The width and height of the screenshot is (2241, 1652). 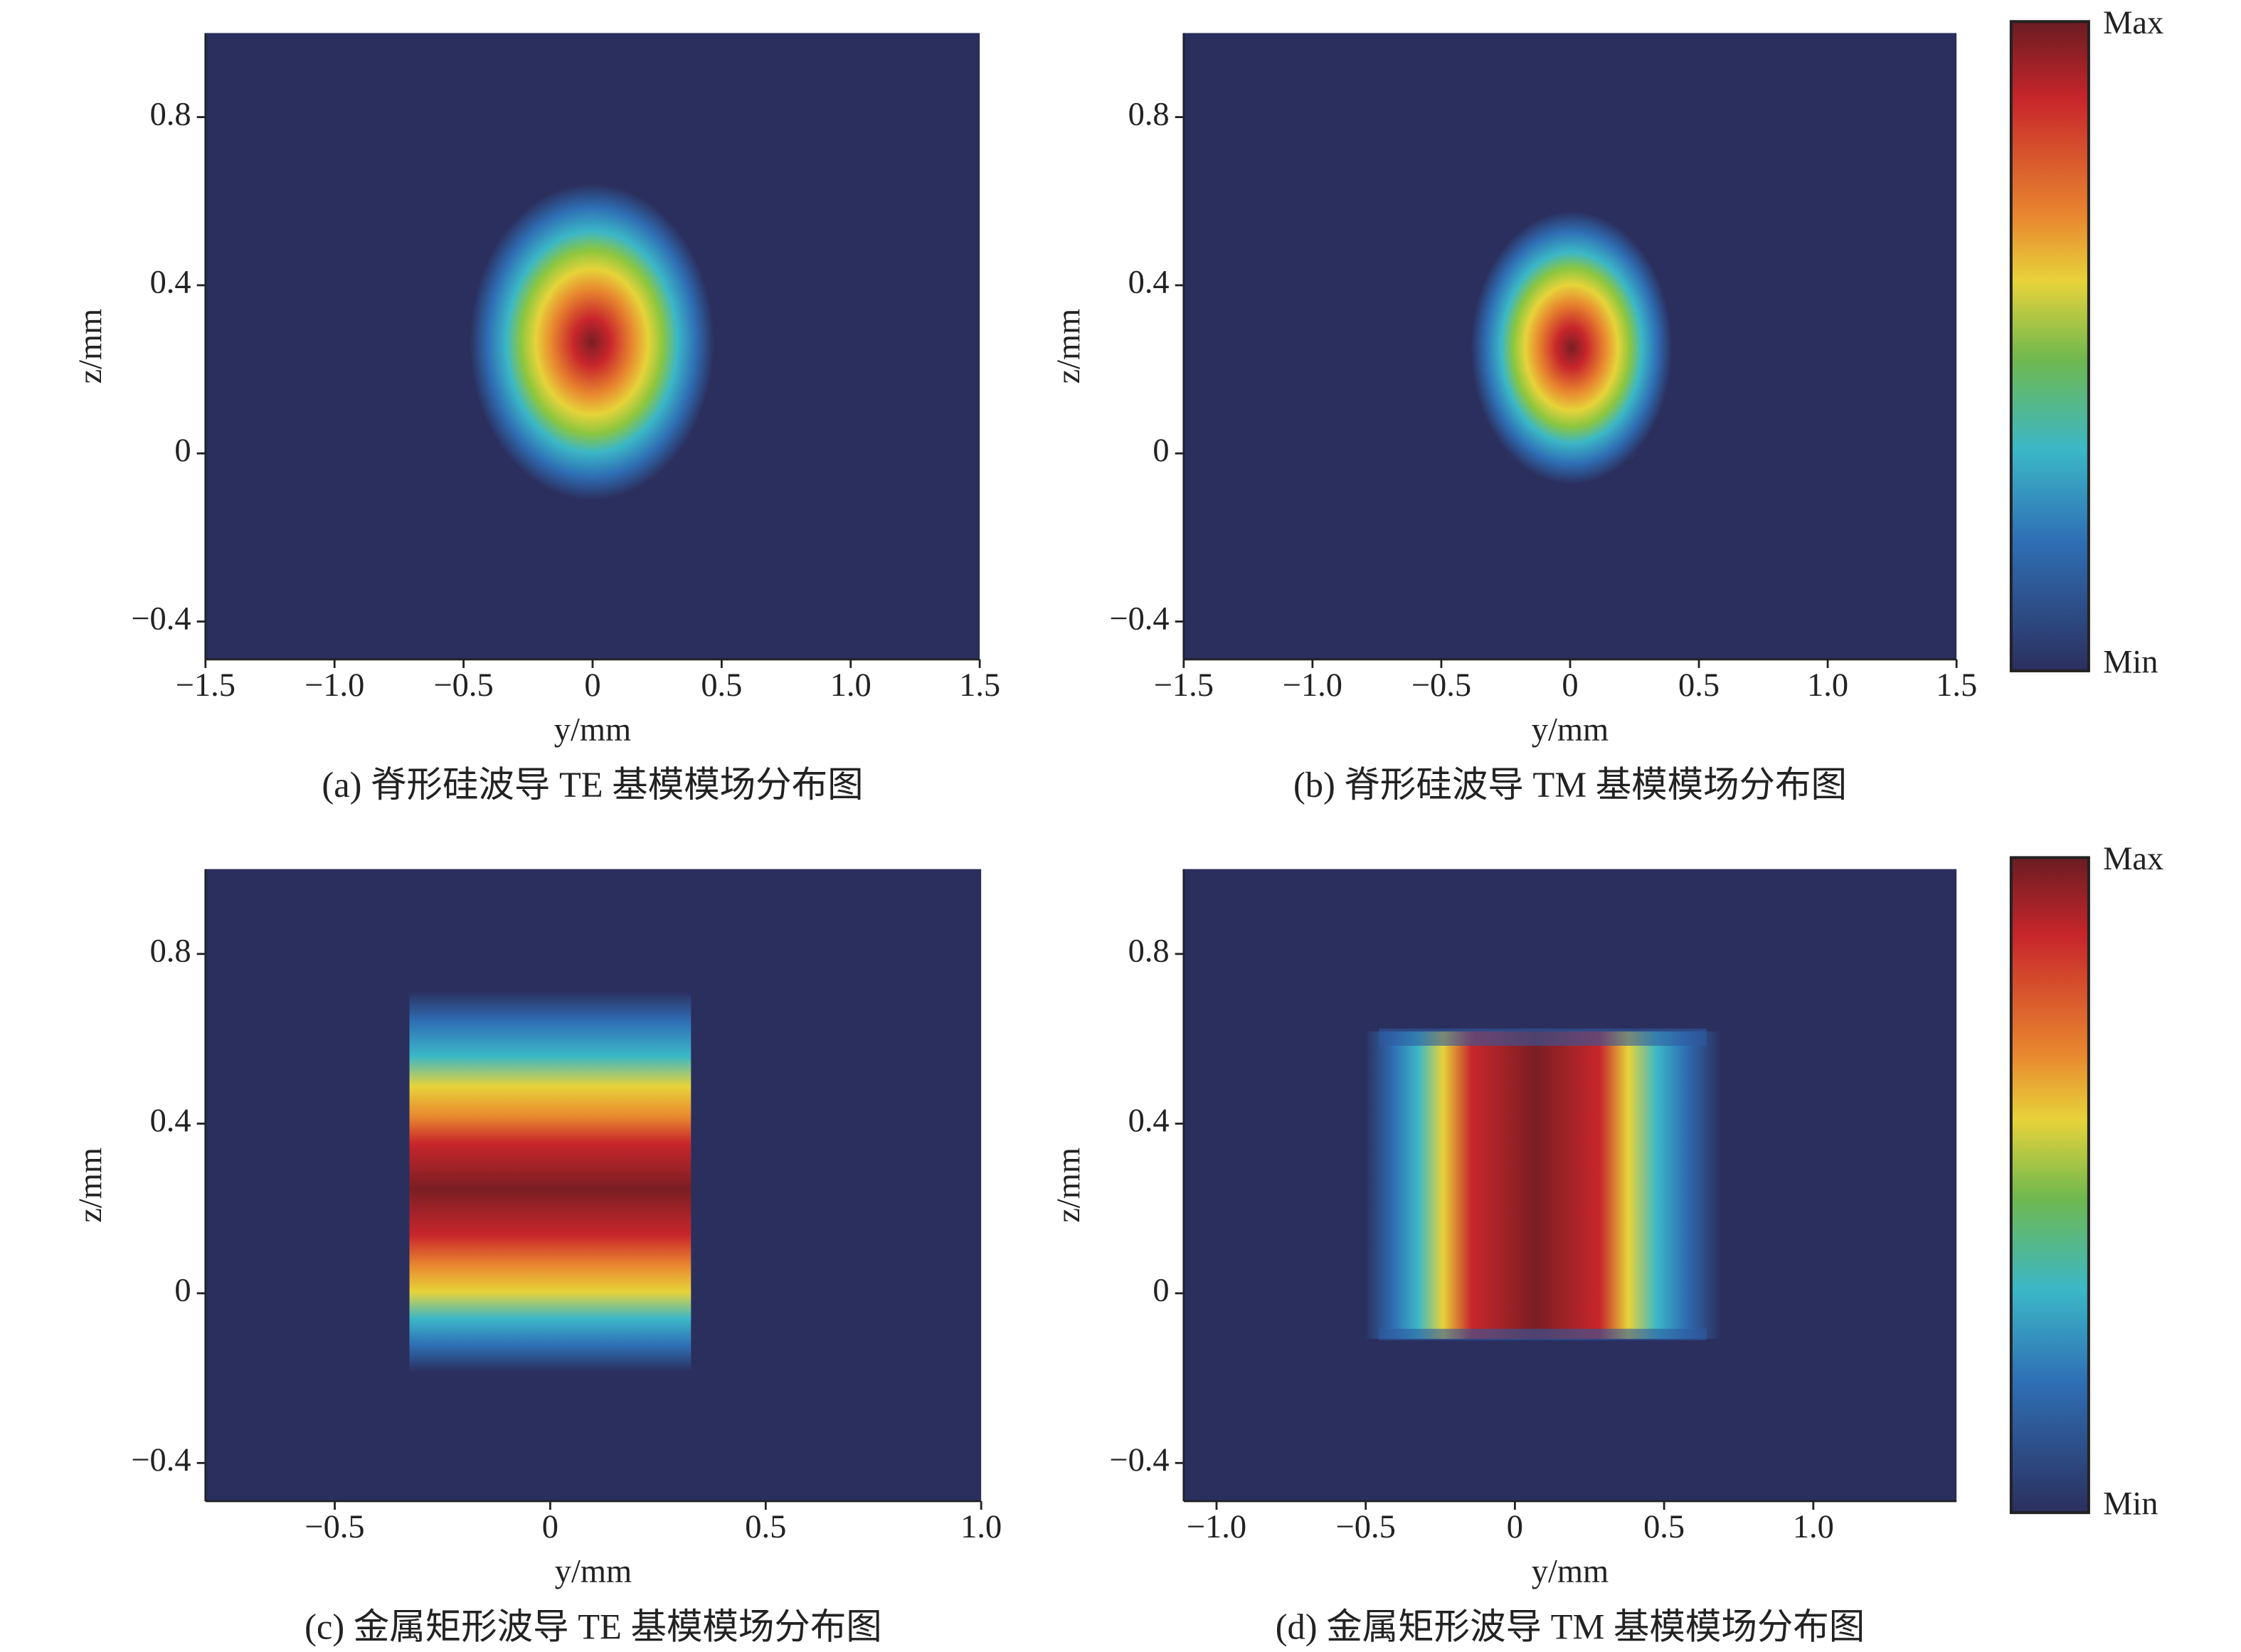 I want to click on caption: (b) 脊形硅波导 TM 基模模场分布图, so click(x=1570, y=785).